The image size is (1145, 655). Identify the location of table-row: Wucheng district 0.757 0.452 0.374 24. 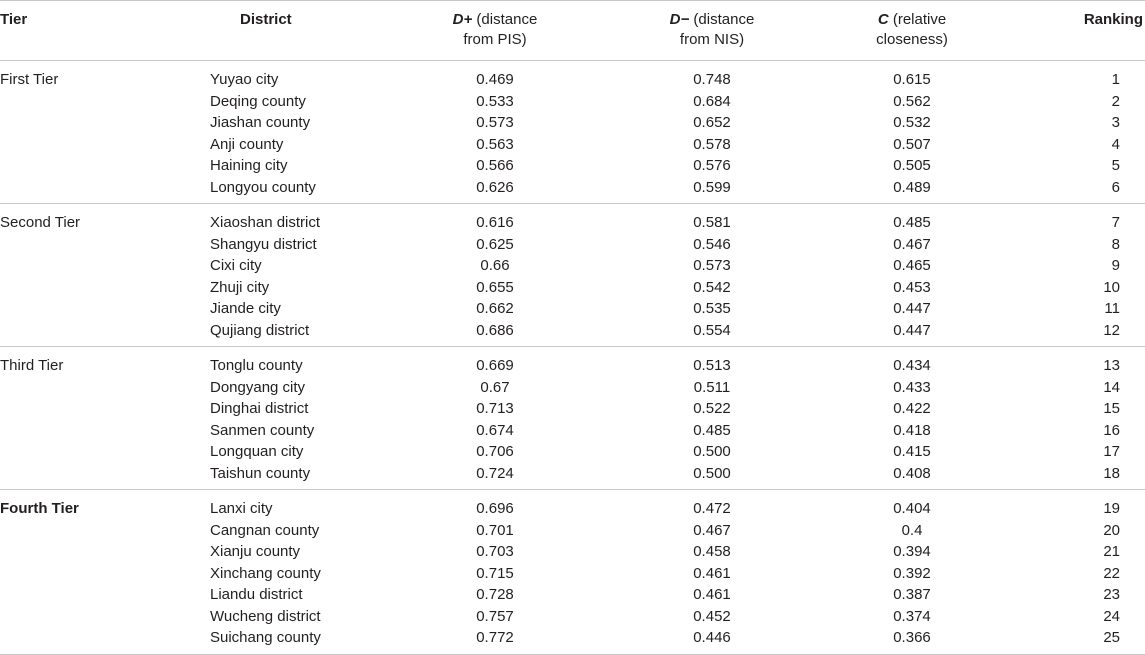
(572, 617).